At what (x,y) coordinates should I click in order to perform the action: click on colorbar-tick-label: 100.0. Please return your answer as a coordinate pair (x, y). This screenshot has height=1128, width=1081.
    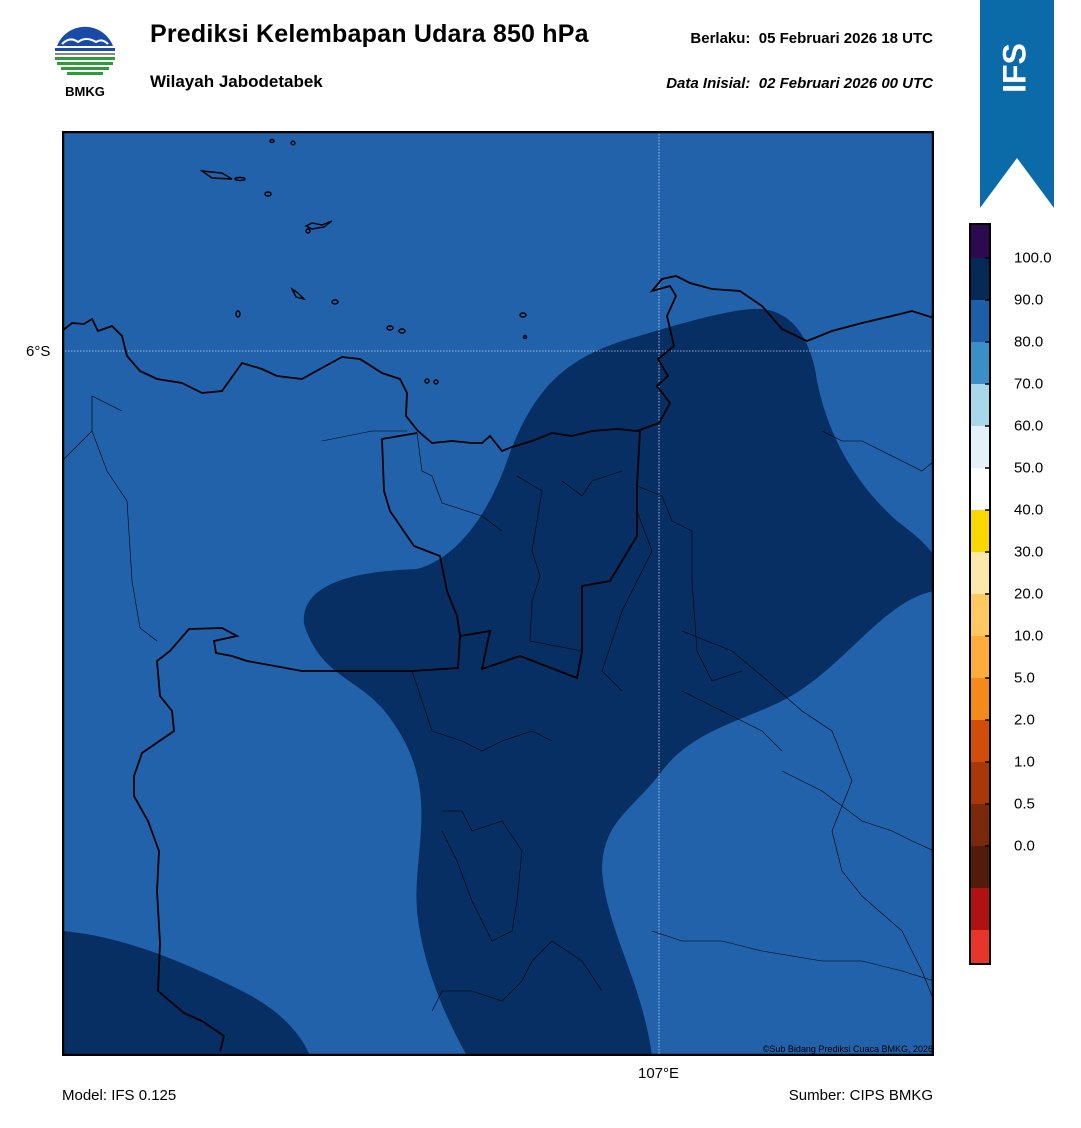
    Looking at the image, I should click on (1033, 258).